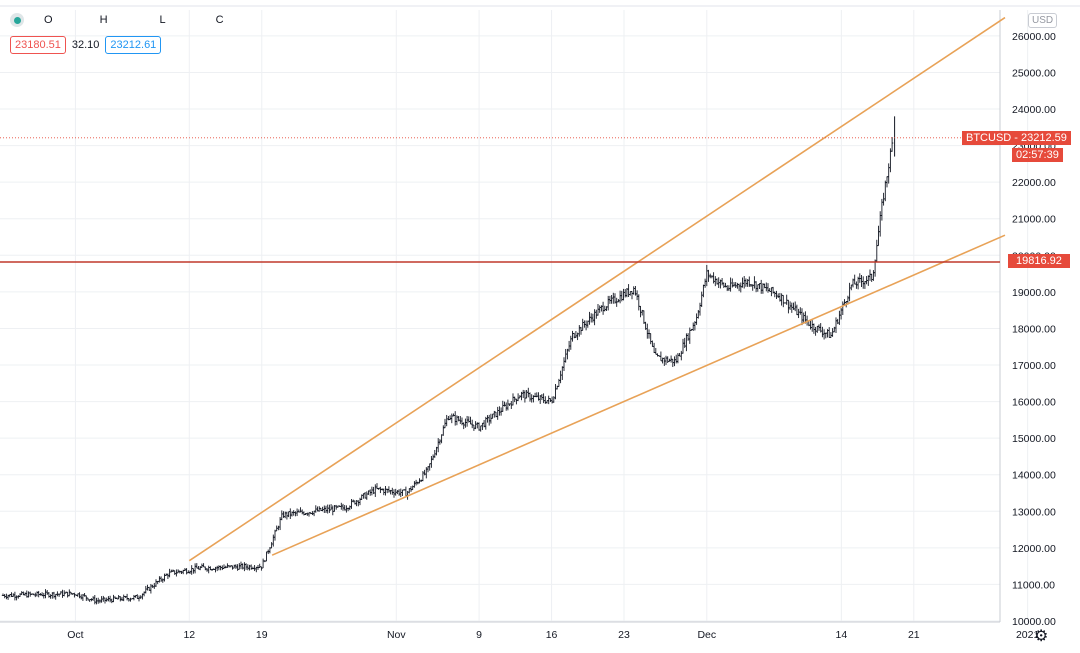 This screenshot has height=653, width=1080. I want to click on y-tick-label: 14000.00, so click(1034, 476).